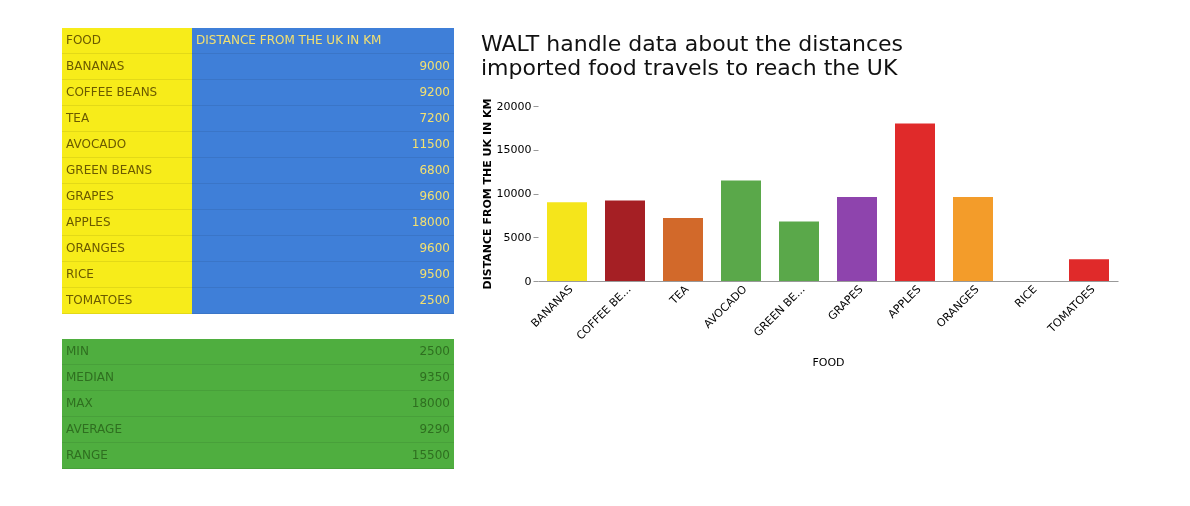  What do you see at coordinates (323, 145) in the screenshot?
I see `text: 11500` at bounding box center [323, 145].